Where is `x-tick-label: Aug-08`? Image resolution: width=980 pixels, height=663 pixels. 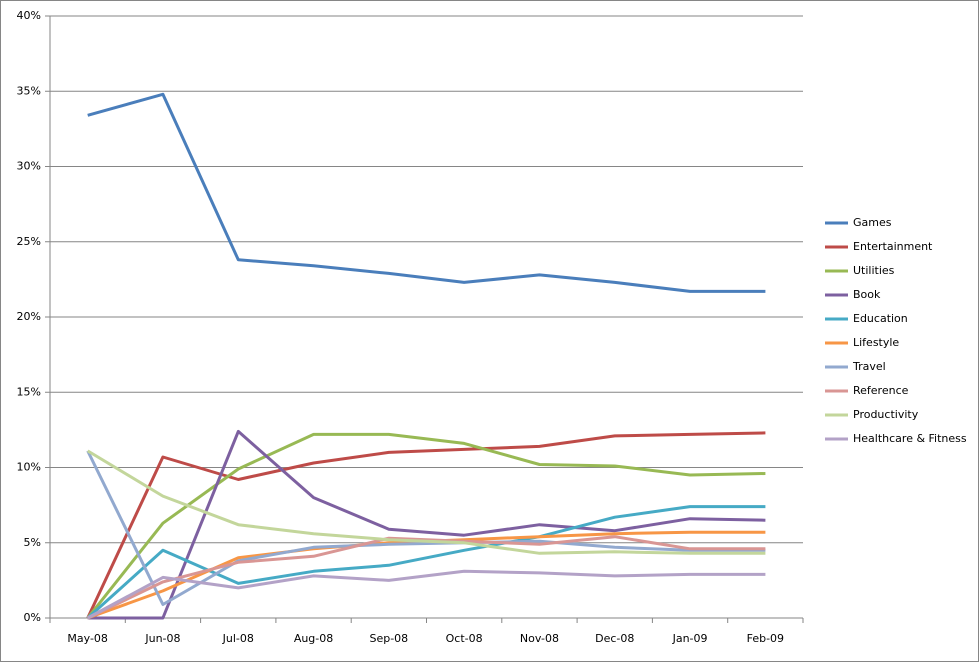 x-tick-label: Aug-08 is located at coordinates (313, 638).